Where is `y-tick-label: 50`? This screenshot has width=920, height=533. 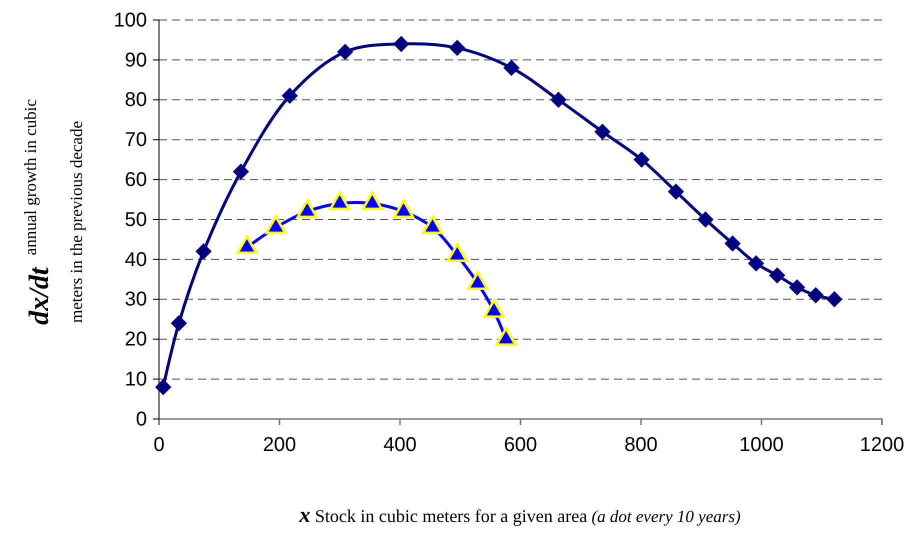 y-tick-label: 50 is located at coordinates (135, 219).